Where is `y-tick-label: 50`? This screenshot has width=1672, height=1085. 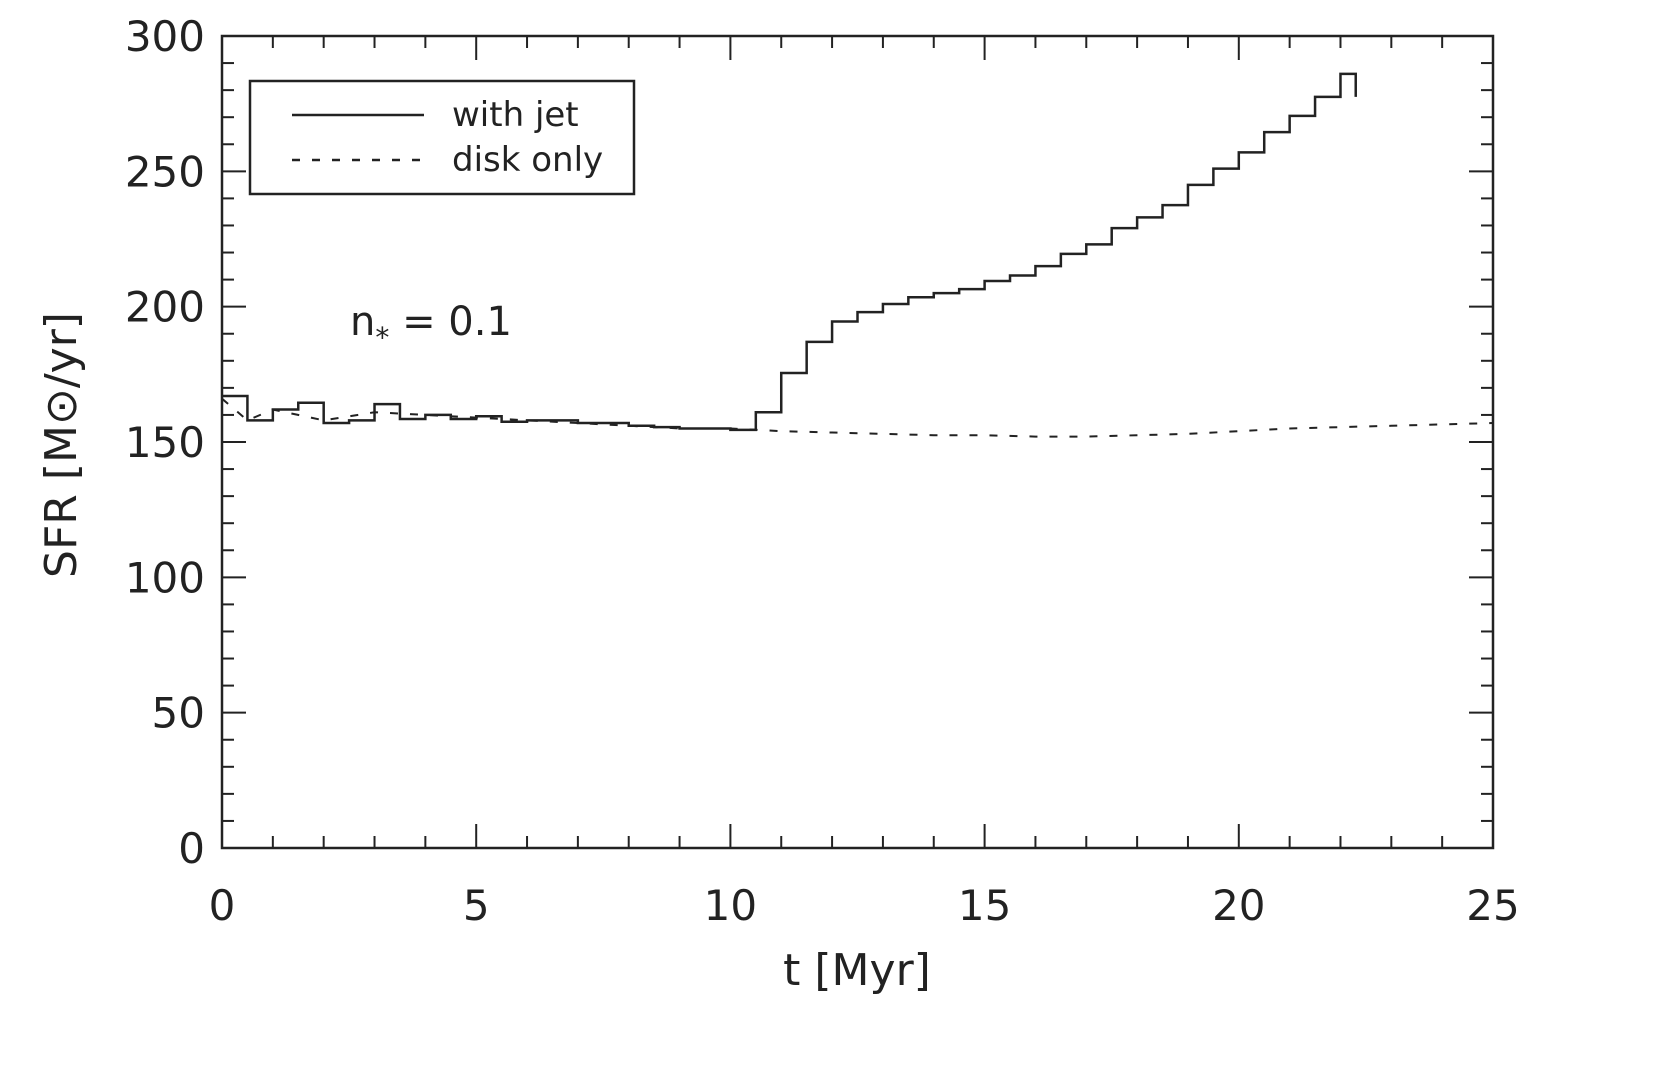
y-tick-label: 50 is located at coordinates (178, 713).